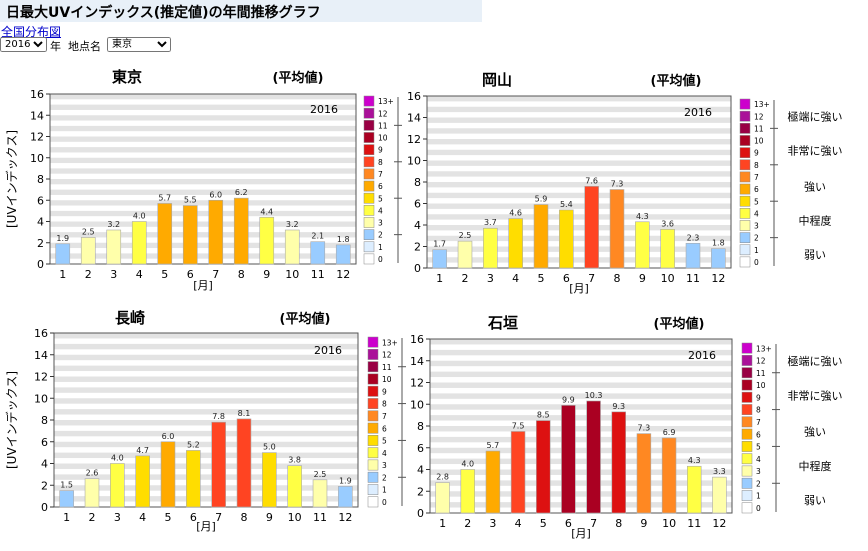 This screenshot has height=551, width=868. I want to click on bar-value-label: 2.5, so click(88, 231).